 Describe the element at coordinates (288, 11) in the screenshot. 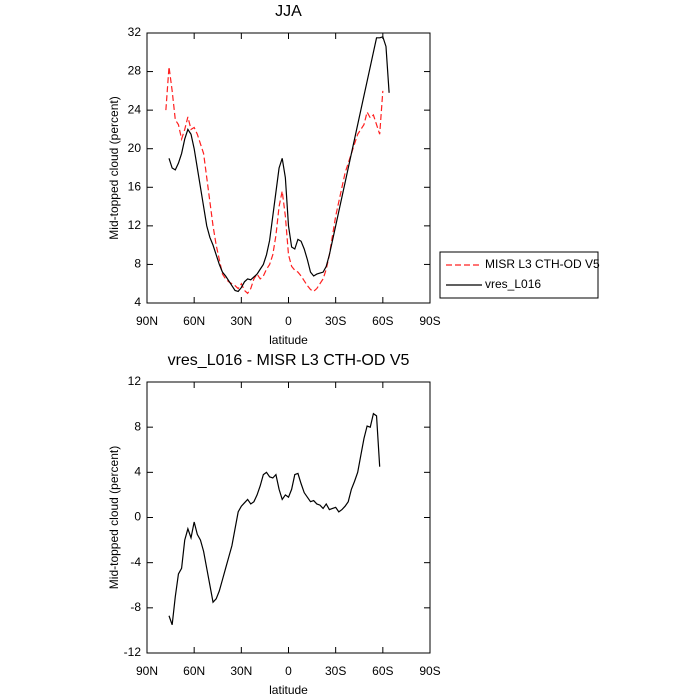

I see `chart-title: JJA` at that location.